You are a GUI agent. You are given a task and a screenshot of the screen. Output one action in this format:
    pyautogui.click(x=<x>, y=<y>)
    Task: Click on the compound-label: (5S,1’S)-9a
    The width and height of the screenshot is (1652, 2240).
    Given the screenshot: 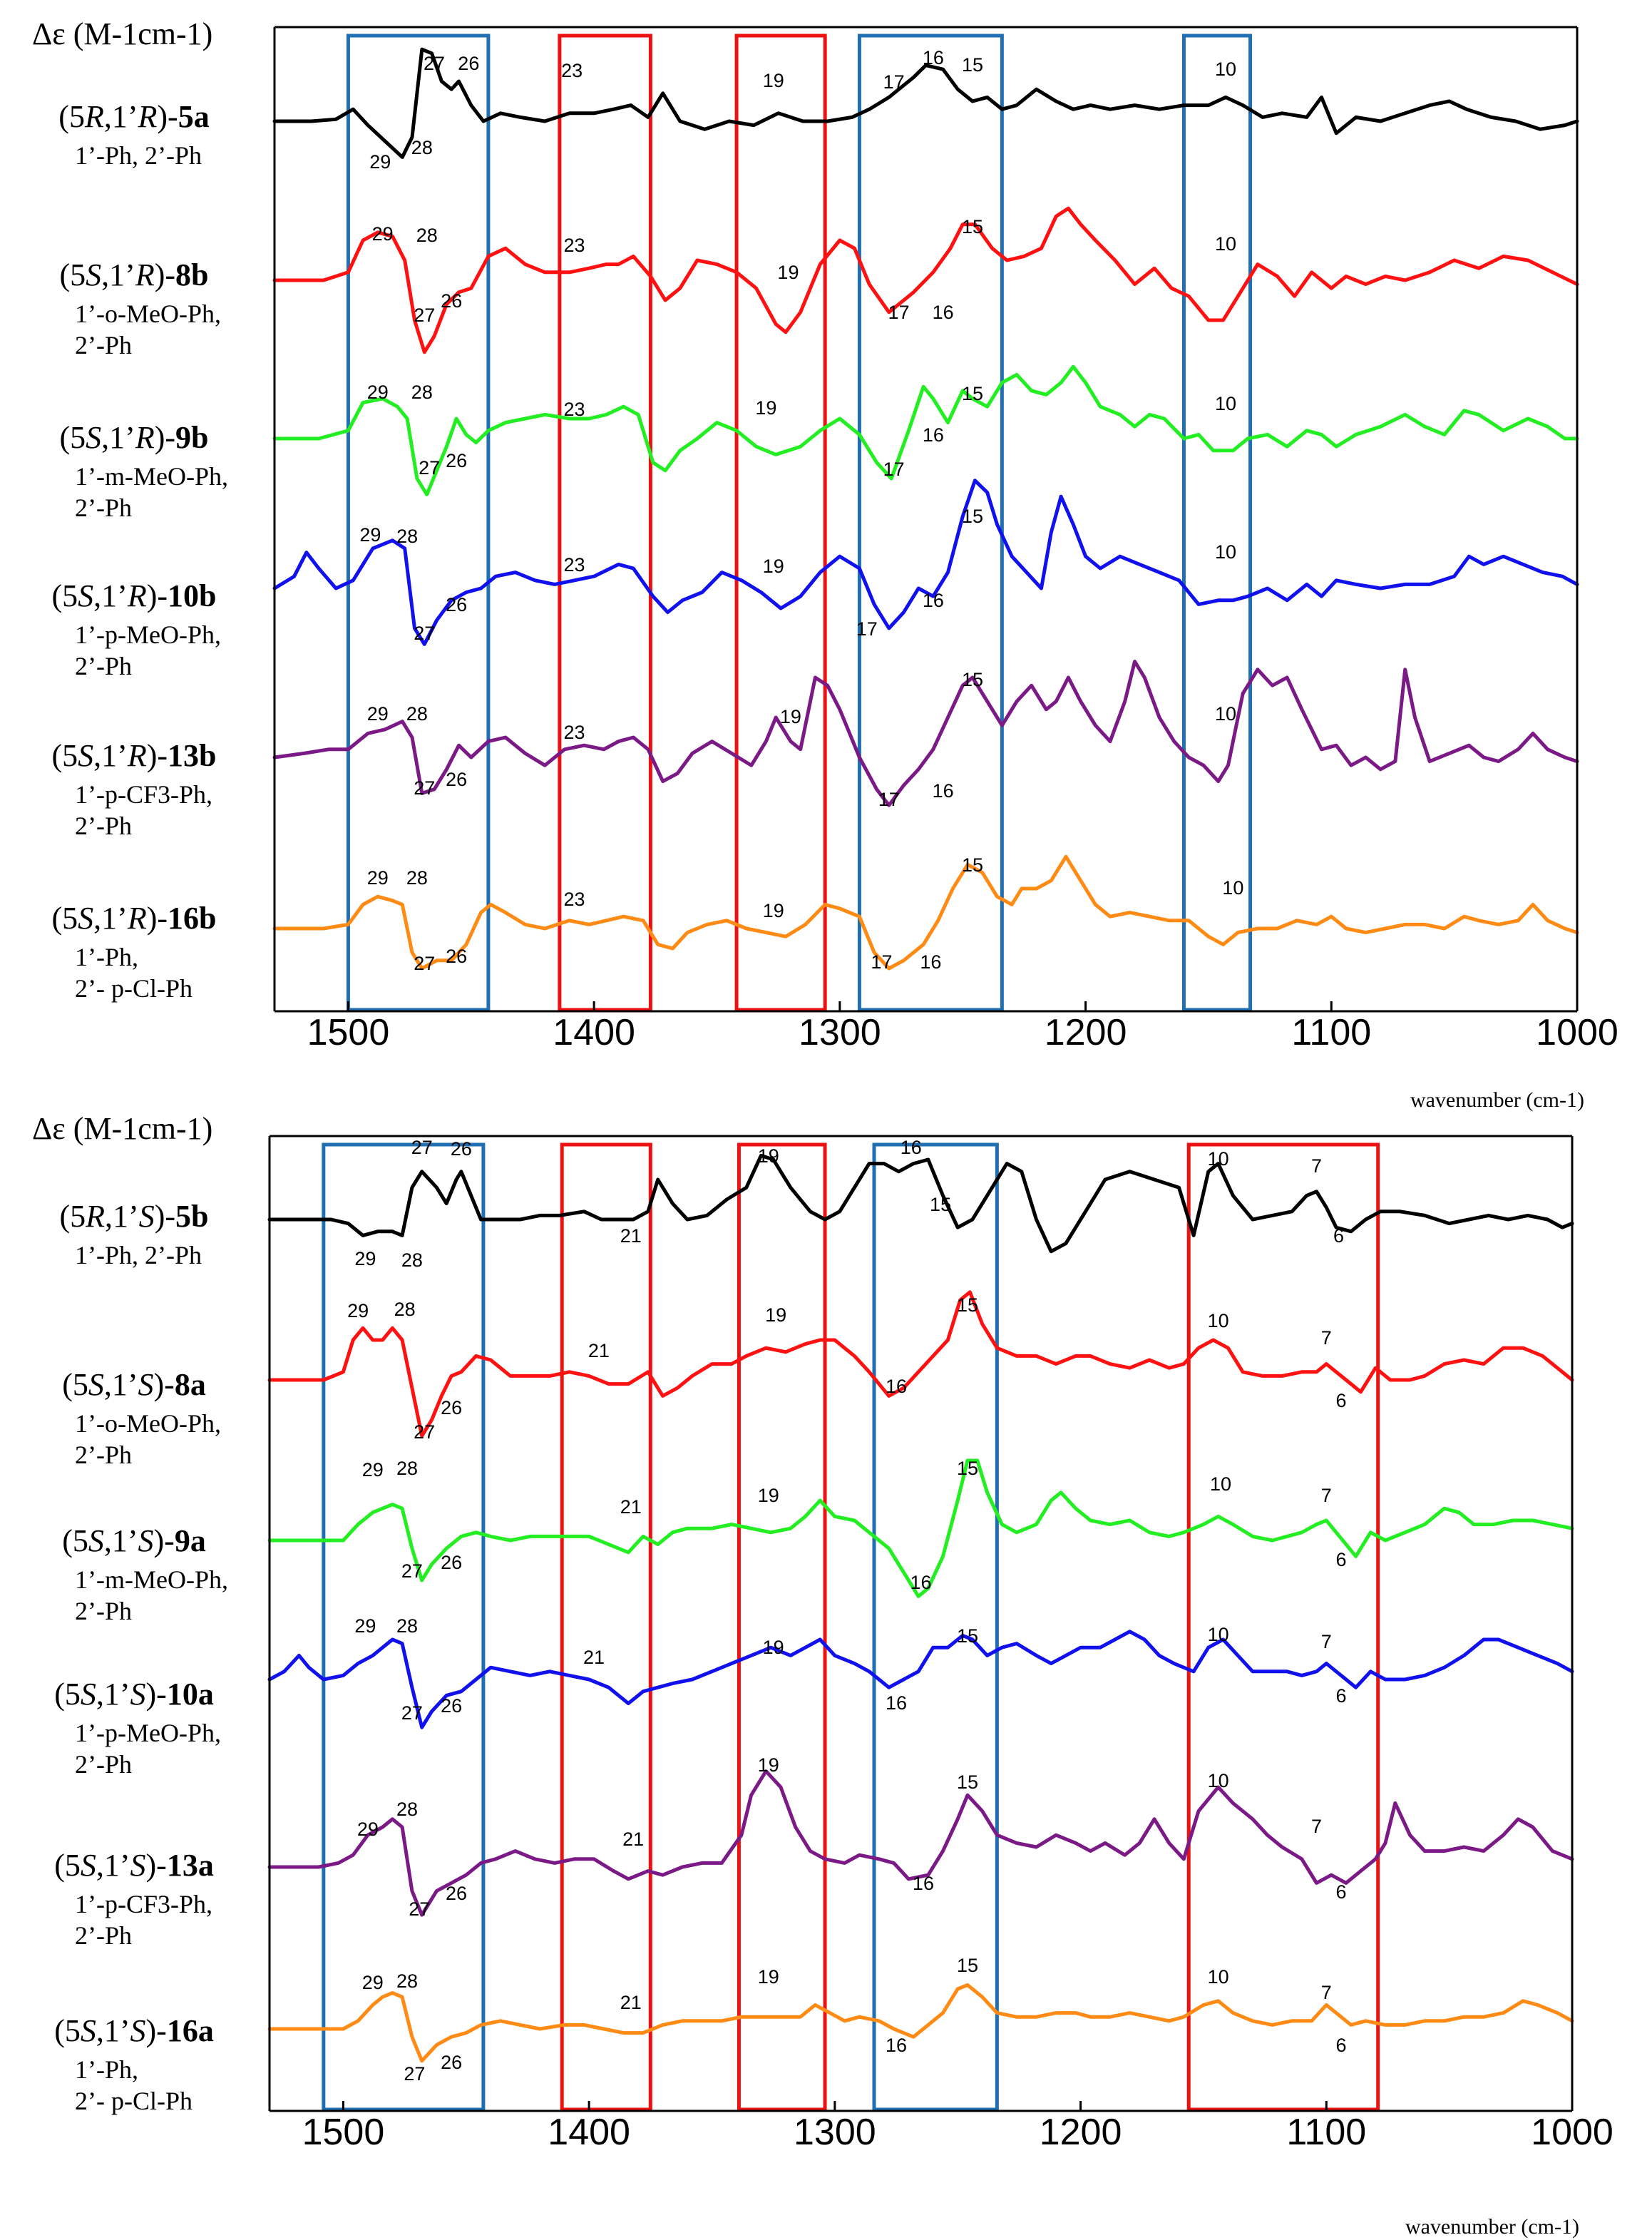 What is the action you would take?
    pyautogui.click(x=134, y=1541)
    